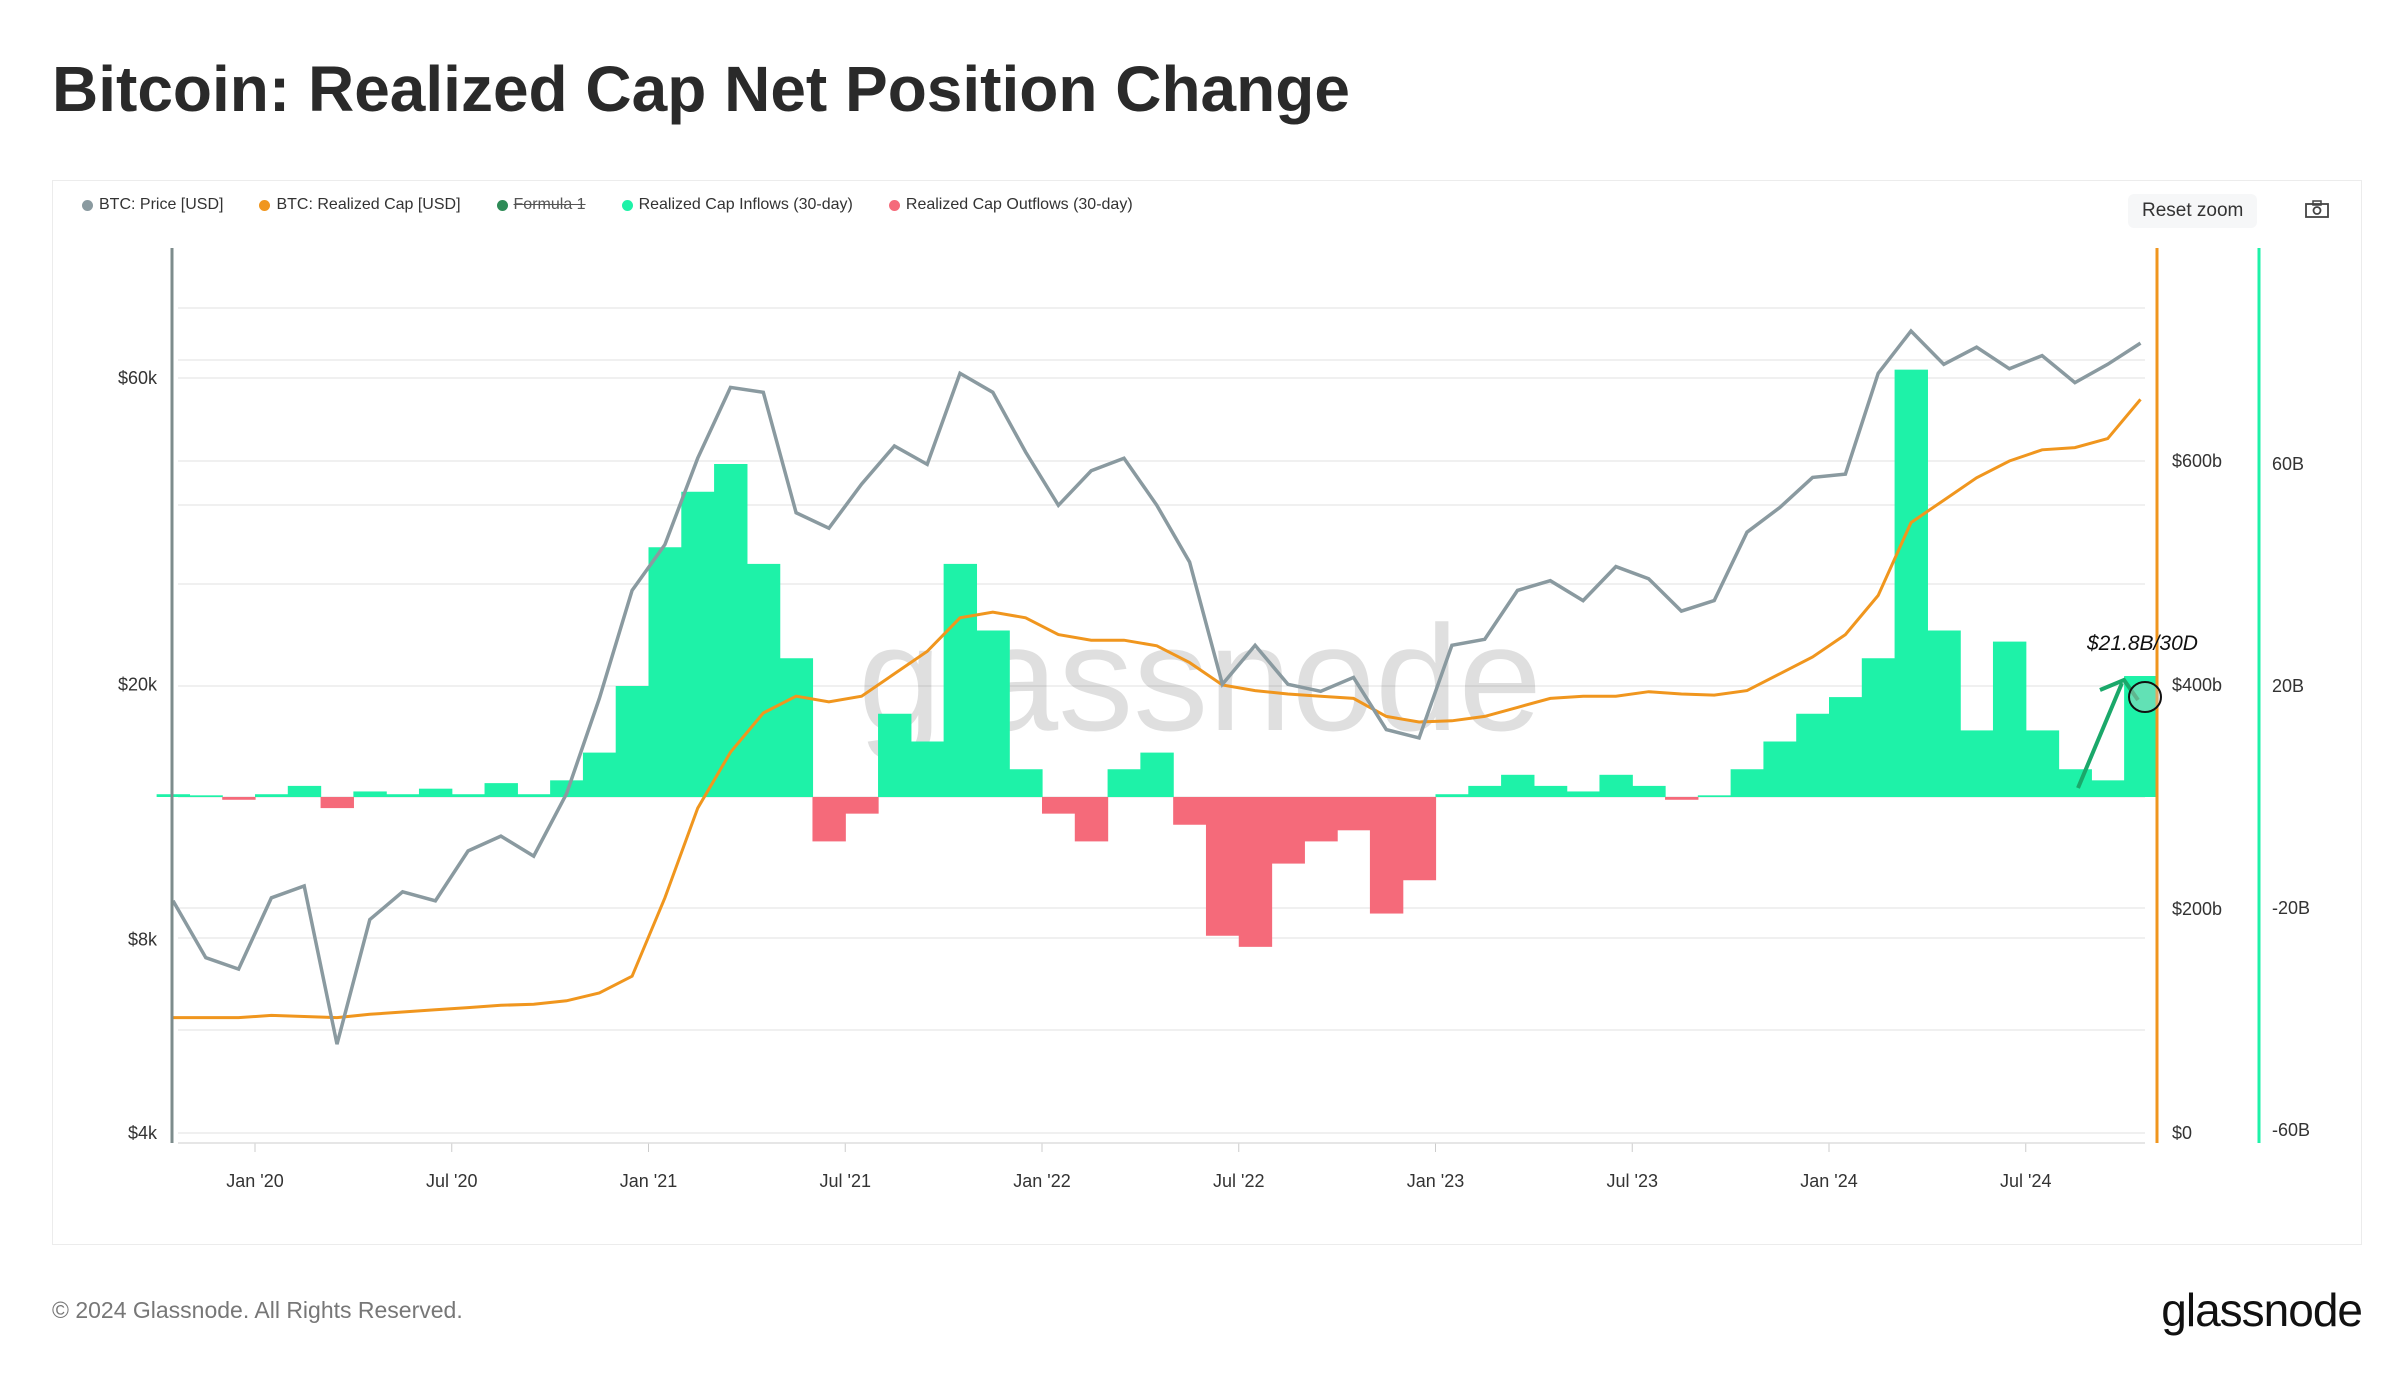  What do you see at coordinates (1238, 1181) in the screenshot?
I see `x-tick-label: Jul '22` at bounding box center [1238, 1181].